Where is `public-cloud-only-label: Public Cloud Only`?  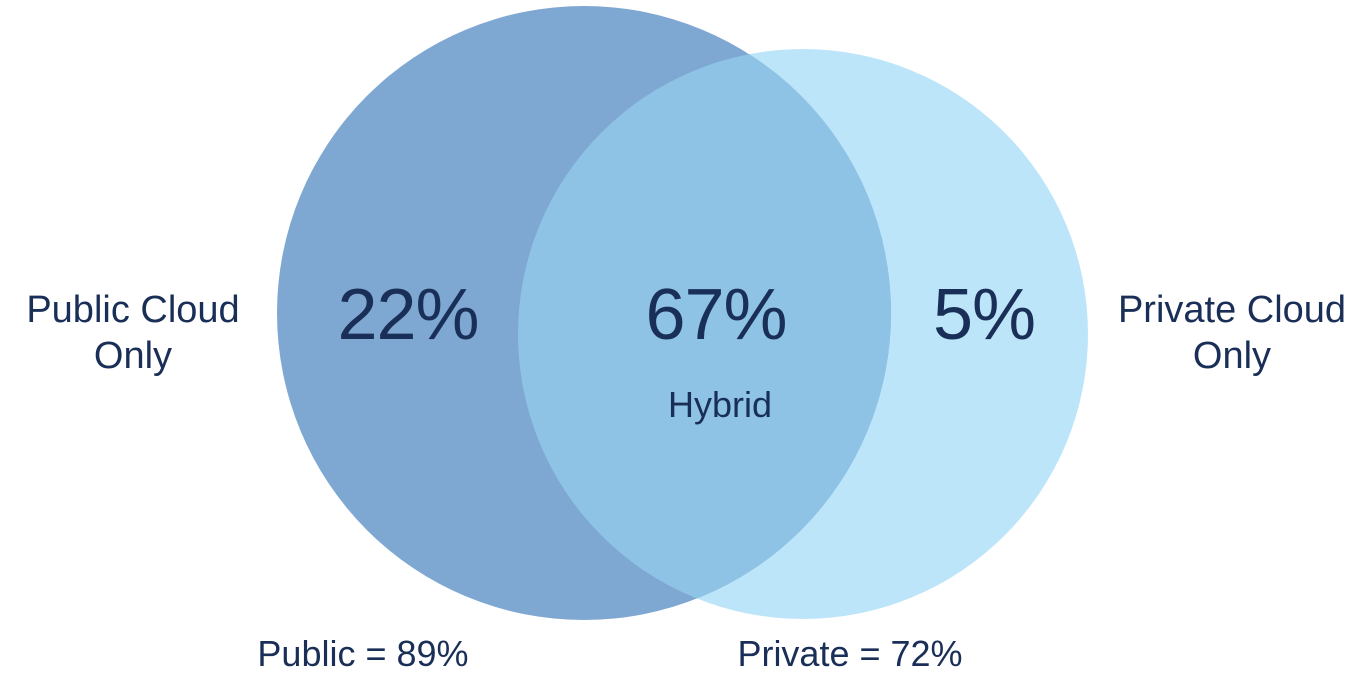 public-cloud-only-label: Public Cloud Only is located at coordinates (136, 333).